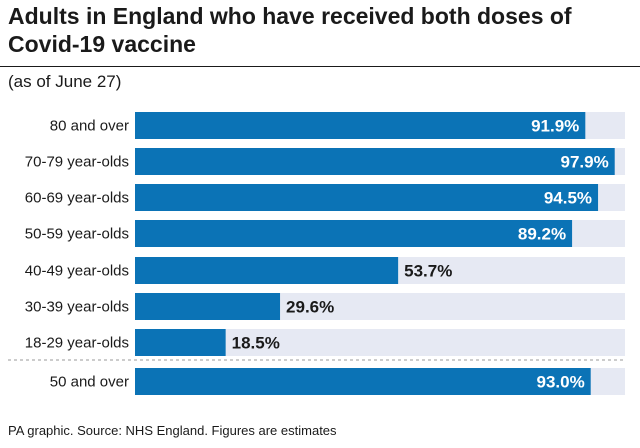 The image size is (640, 448). I want to click on category-label: 40-49 year-olds, so click(77, 271).